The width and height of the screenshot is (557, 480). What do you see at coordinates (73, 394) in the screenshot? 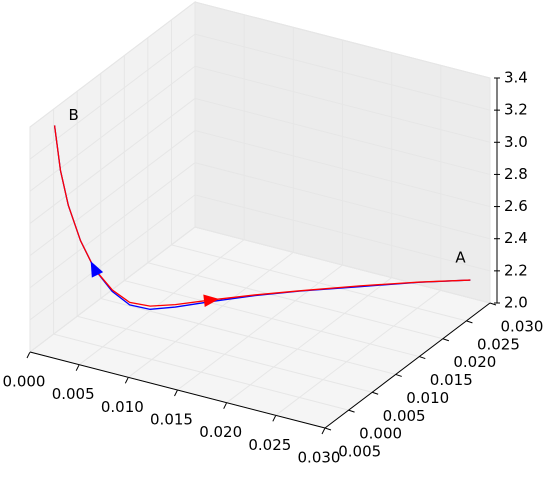
I see `x-tick-label: 0.005` at bounding box center [73, 394].